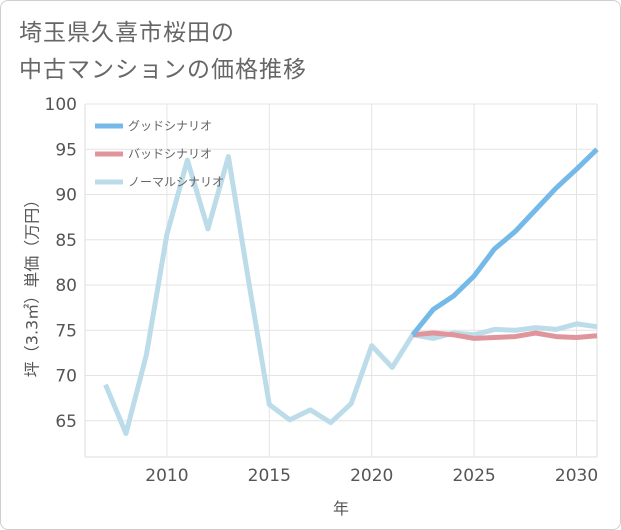  I want to click on legend-label-1: バッドシナリオ, so click(170, 154).